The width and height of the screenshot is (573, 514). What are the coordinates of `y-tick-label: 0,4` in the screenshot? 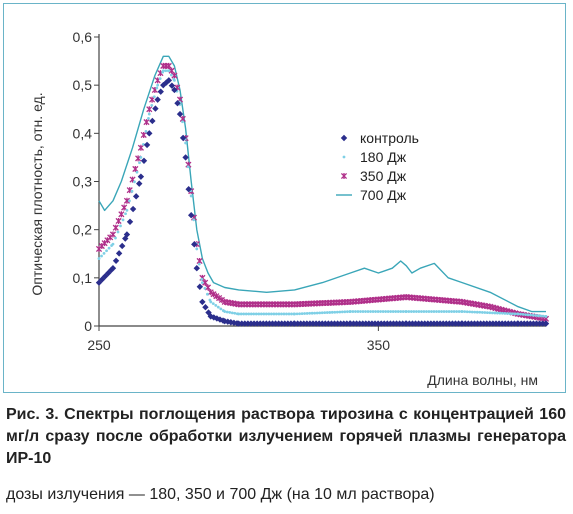 It's located at (83, 133).